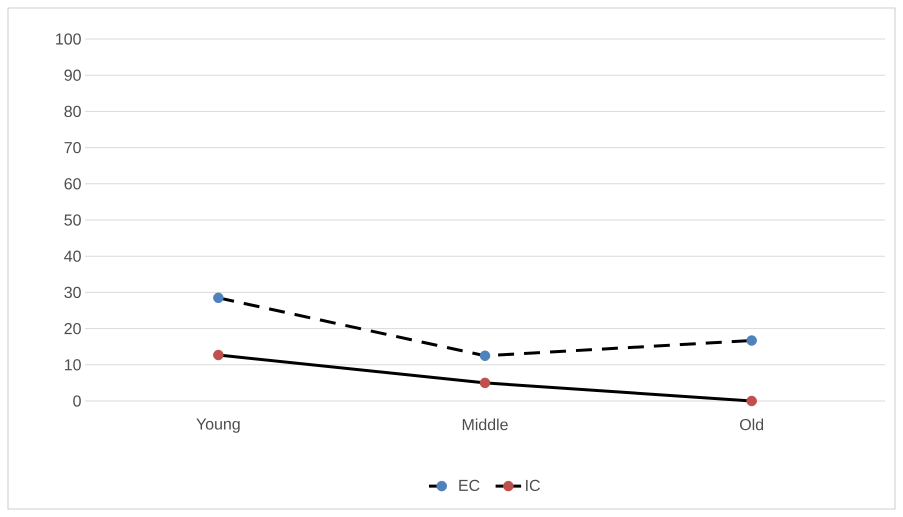  I want to click on y-tick-label: 70, so click(72, 148).